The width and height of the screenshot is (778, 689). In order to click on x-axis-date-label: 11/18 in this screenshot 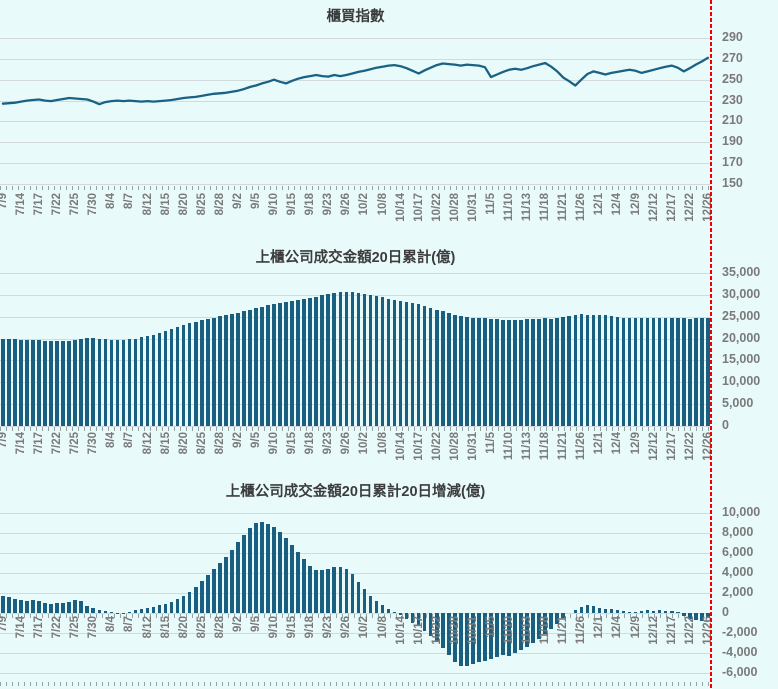, I will do `click(545, 207)`.